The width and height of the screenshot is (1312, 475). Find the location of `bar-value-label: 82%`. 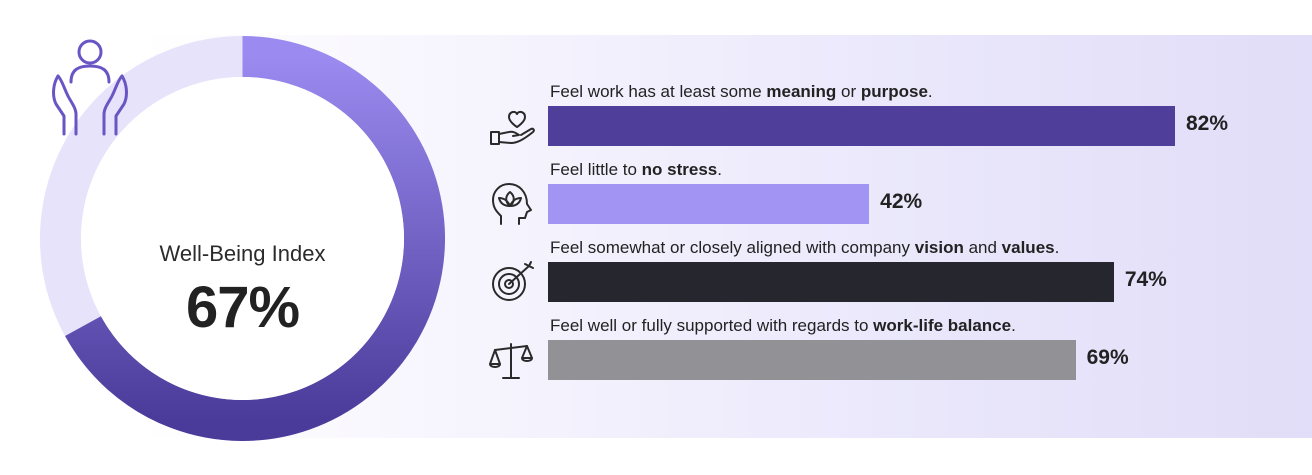

bar-value-label: 82% is located at coordinates (1207, 123).